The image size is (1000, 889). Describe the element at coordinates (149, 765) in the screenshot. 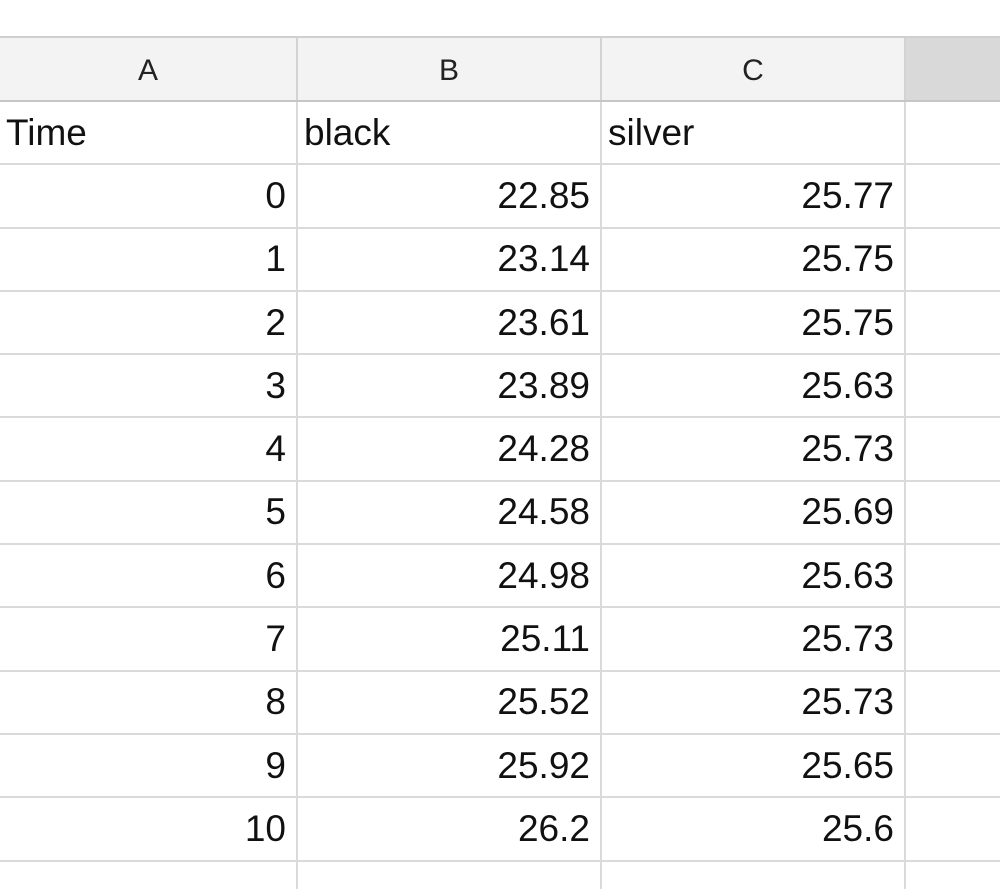

I see `cell-time: 9` at that location.